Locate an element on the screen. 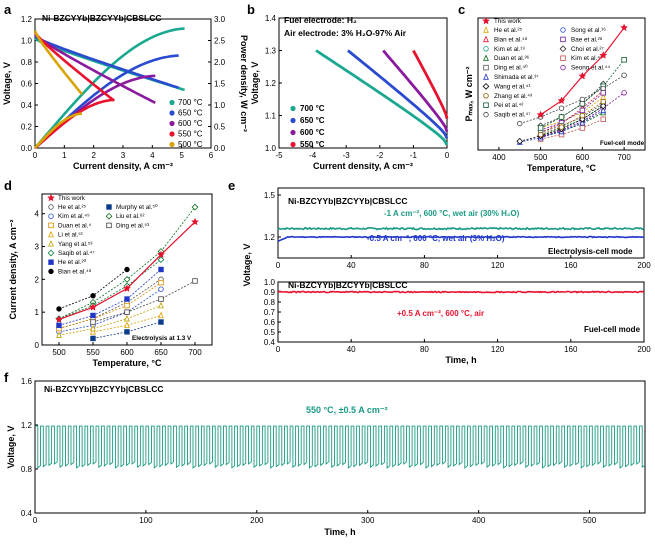 The width and height of the screenshot is (655, 544). panel-d-legend-entry: He et al.²⁵ is located at coordinates (72, 207).